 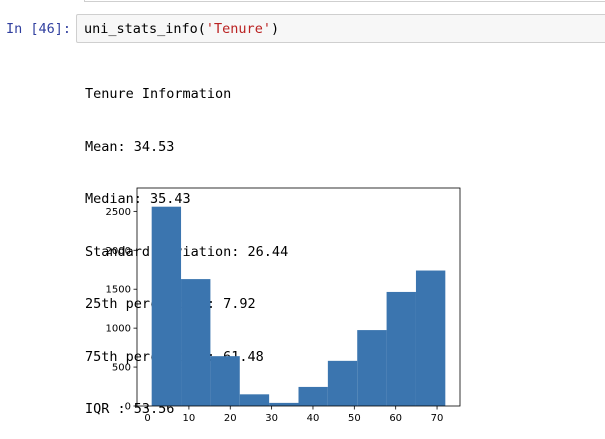 What do you see at coordinates (118, 290) in the screenshot?
I see `y-tick-label: 1500` at bounding box center [118, 290].